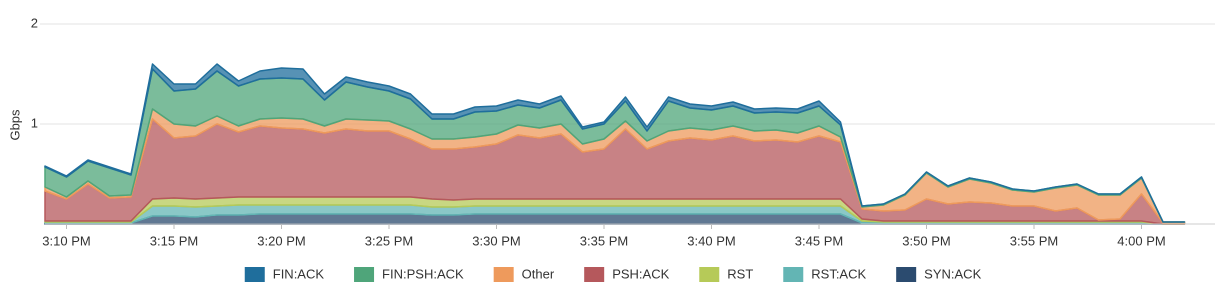  Describe the element at coordinates (1034, 240) in the screenshot. I see `x-tick-label: 3:55 PM` at that location.